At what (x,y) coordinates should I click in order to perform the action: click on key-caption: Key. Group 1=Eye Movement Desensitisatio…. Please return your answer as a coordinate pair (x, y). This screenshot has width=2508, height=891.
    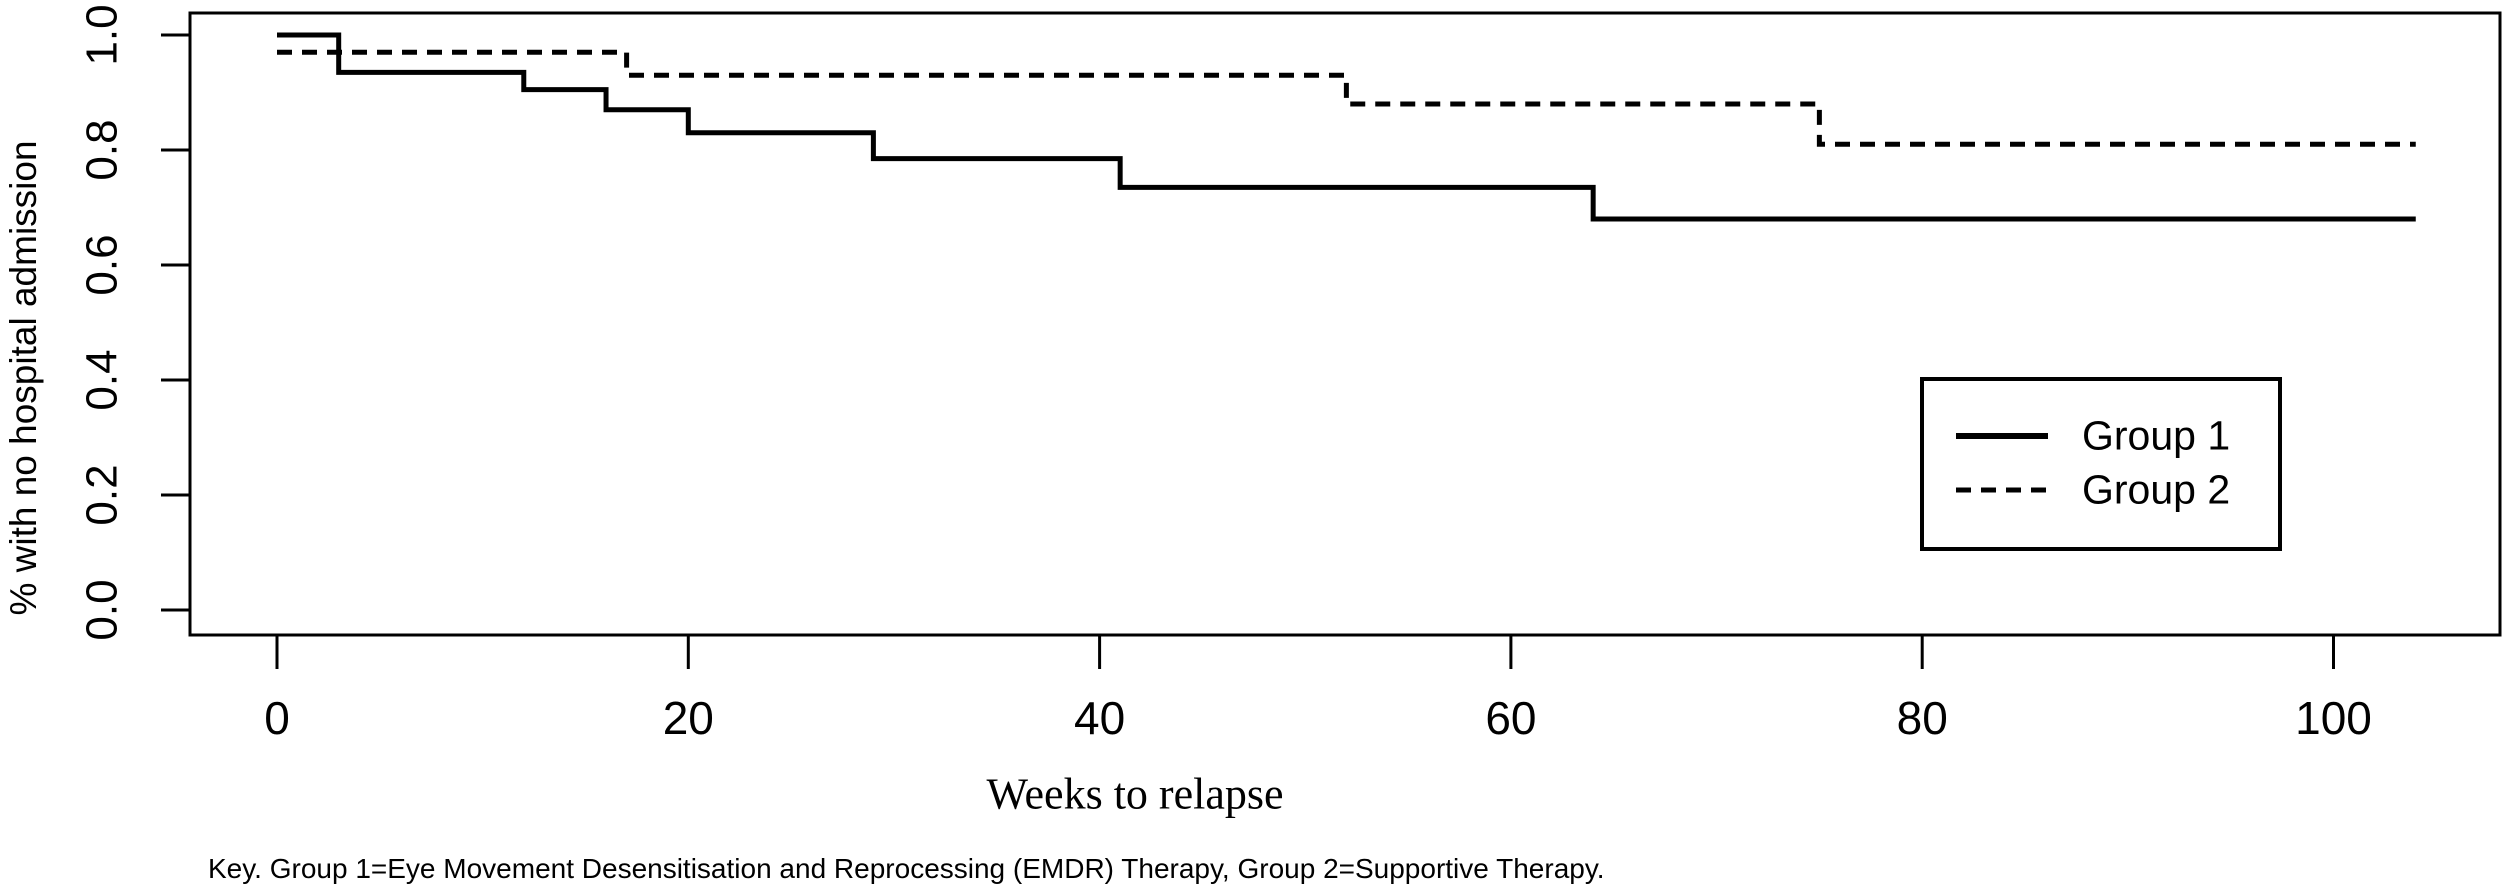
    Looking at the image, I should click on (906, 868).